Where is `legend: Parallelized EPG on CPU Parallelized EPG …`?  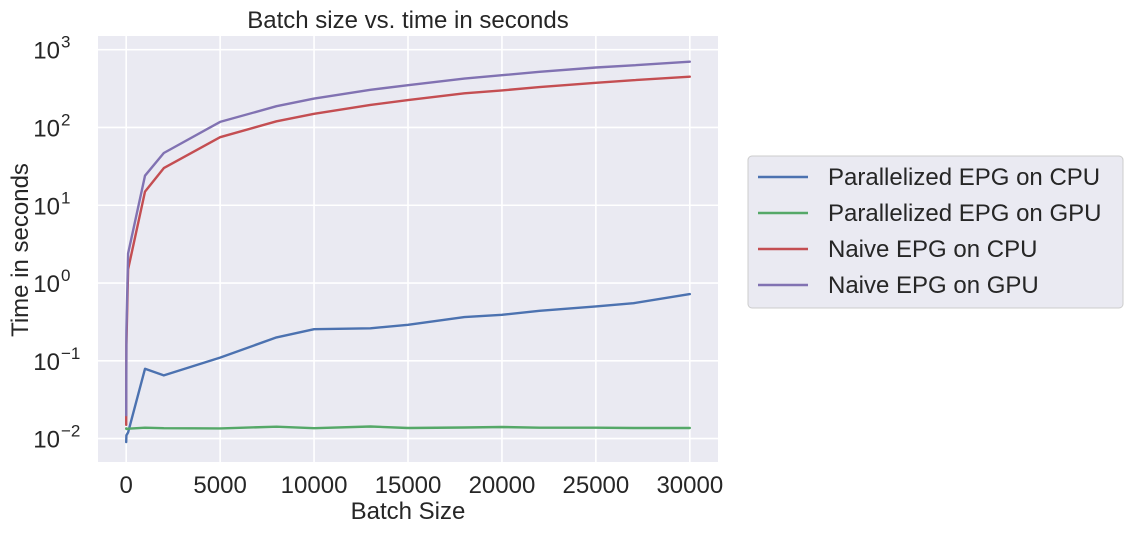 legend: Parallelized EPG on CPU Parallelized EPG … is located at coordinates (935, 232).